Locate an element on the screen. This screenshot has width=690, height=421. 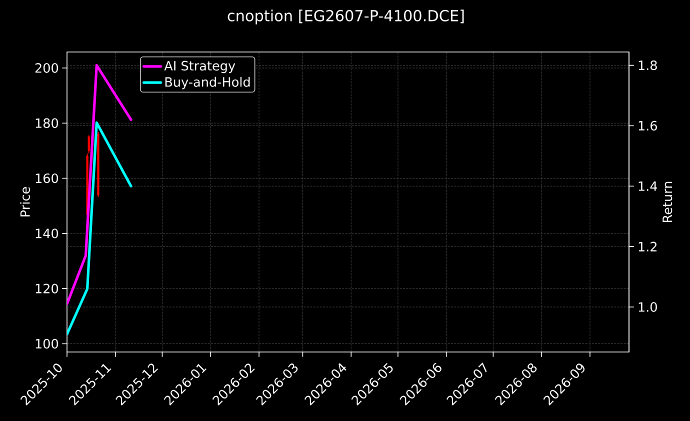
legend-label: Buy-and-Hold is located at coordinates (207, 83).